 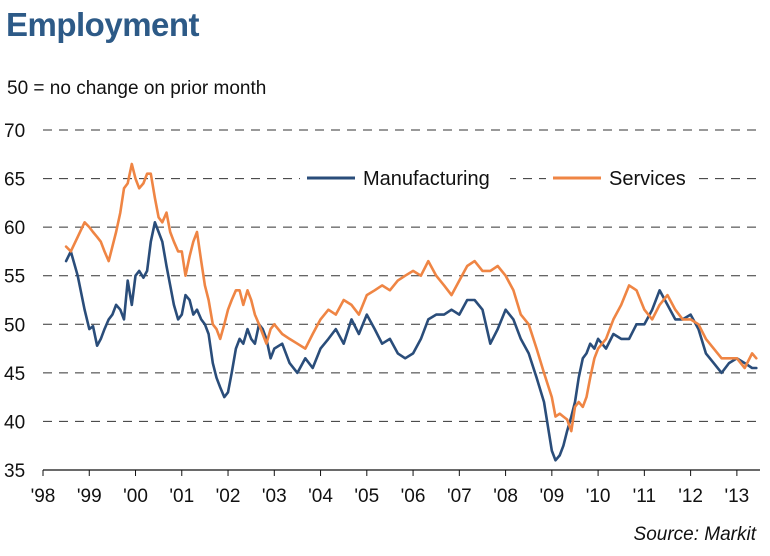 What do you see at coordinates (736, 496) in the screenshot?
I see `x-tick-label-'13: '13` at bounding box center [736, 496].